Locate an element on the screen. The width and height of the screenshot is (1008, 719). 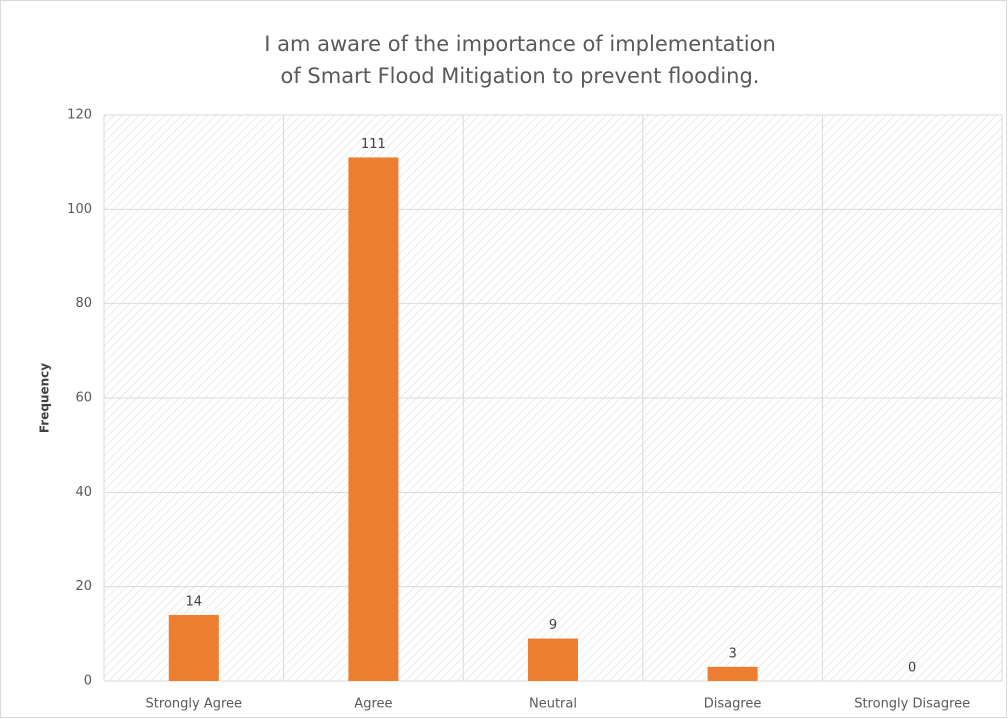
y-tick-label: 120 is located at coordinates (79, 115).